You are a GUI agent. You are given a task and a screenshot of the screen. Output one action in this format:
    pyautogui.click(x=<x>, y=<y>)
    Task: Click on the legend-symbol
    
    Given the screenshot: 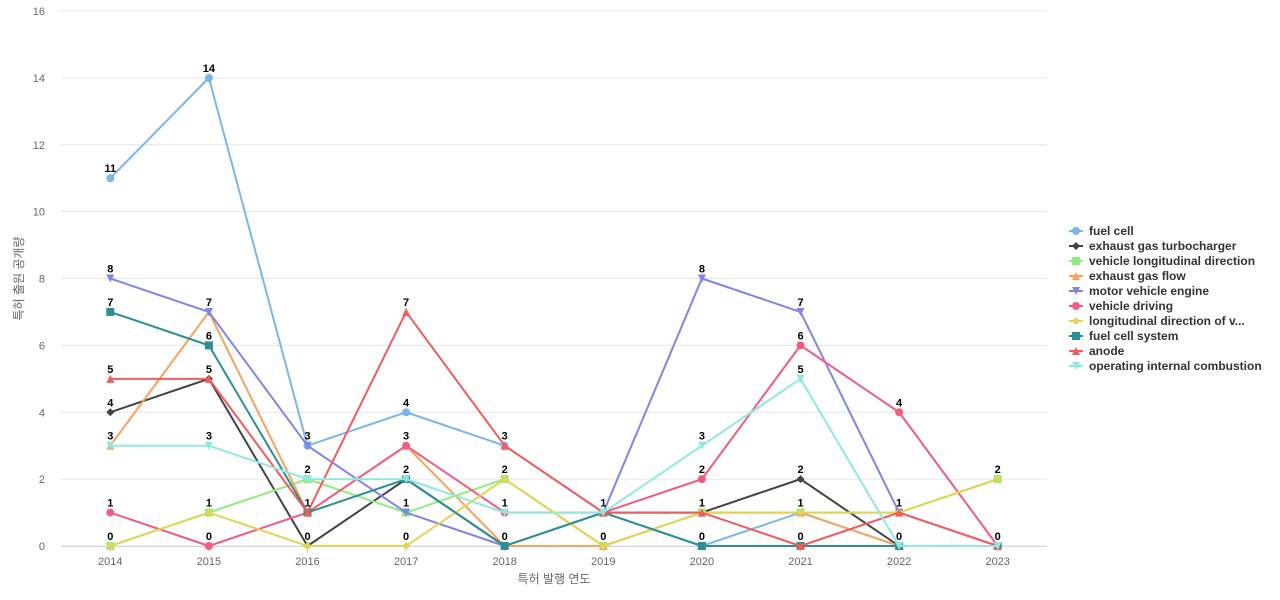 What is the action you would take?
    pyautogui.click(x=1076, y=321)
    